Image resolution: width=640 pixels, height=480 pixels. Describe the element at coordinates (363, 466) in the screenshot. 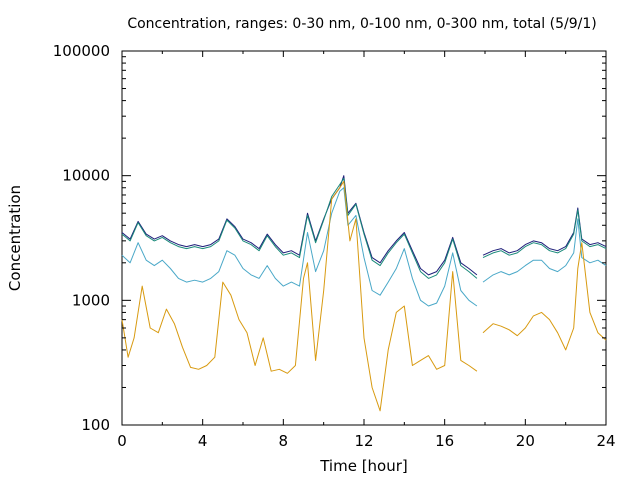

I see `x-axis-title: Time [hour]` at that location.